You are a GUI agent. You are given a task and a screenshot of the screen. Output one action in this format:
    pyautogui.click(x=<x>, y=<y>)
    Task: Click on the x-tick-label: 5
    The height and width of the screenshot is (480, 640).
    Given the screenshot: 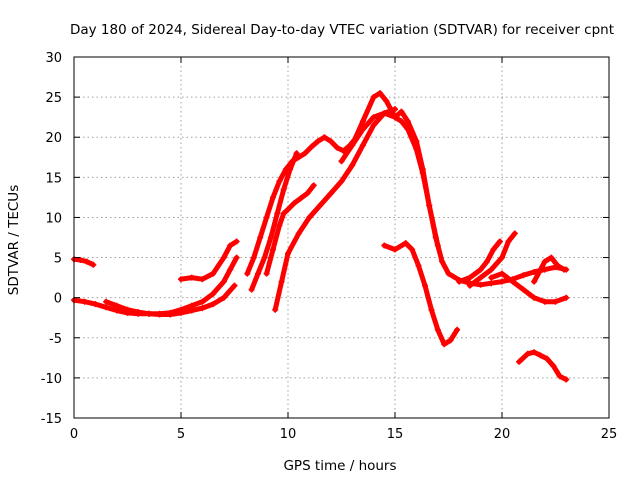 What is the action you would take?
    pyautogui.click(x=181, y=434)
    